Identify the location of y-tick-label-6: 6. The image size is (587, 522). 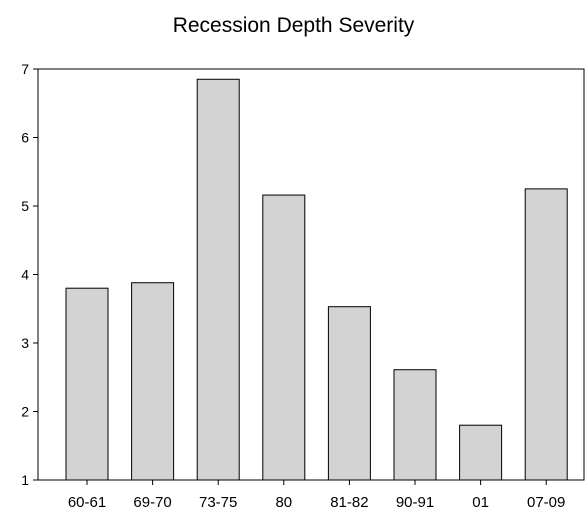
(25, 138).